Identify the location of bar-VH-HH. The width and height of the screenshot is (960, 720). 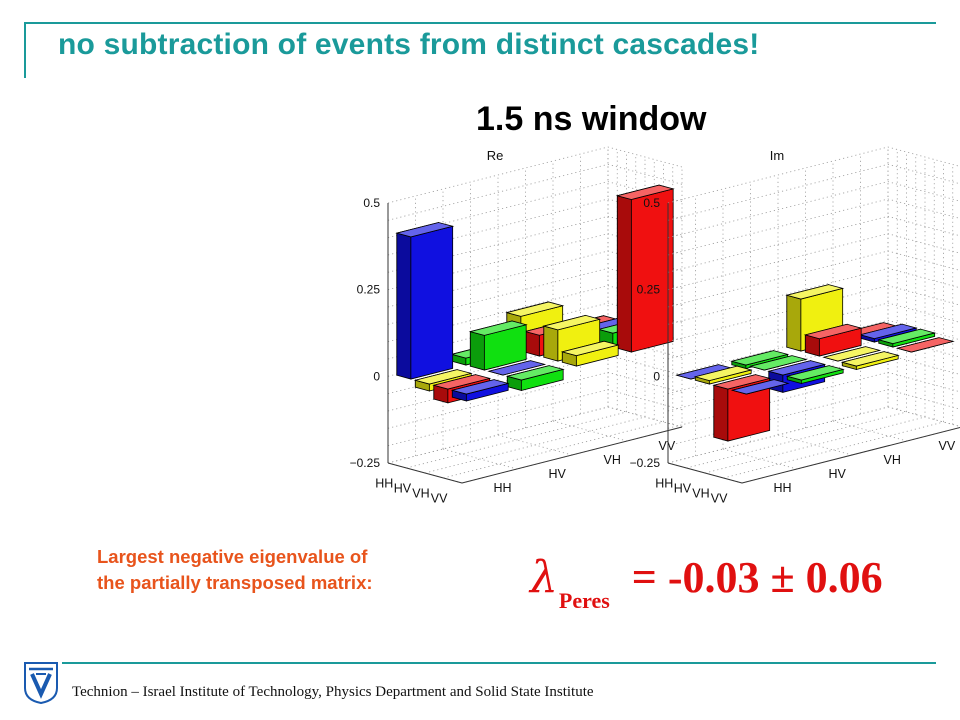
(742, 408).